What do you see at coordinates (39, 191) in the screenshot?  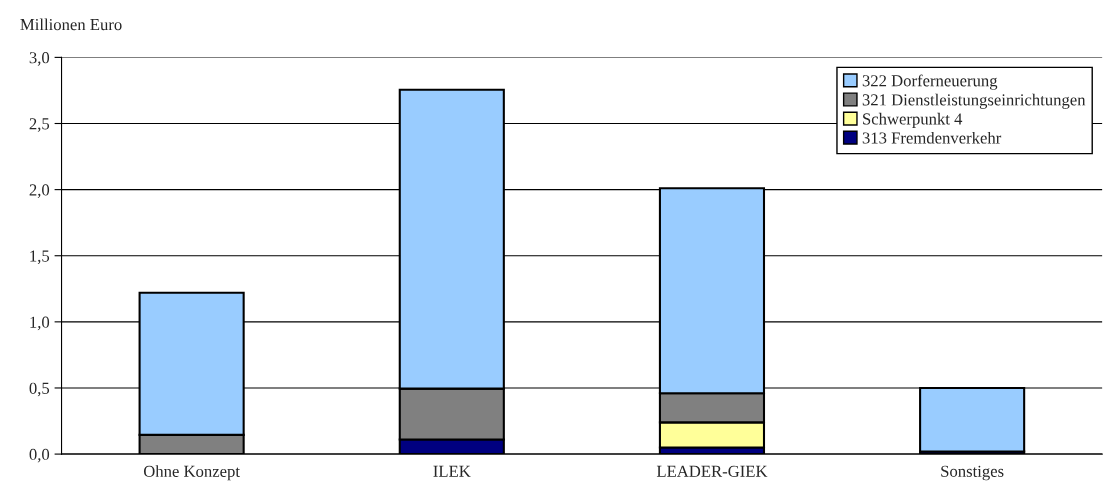 I see `y-tick-label: 2,0` at bounding box center [39, 191].